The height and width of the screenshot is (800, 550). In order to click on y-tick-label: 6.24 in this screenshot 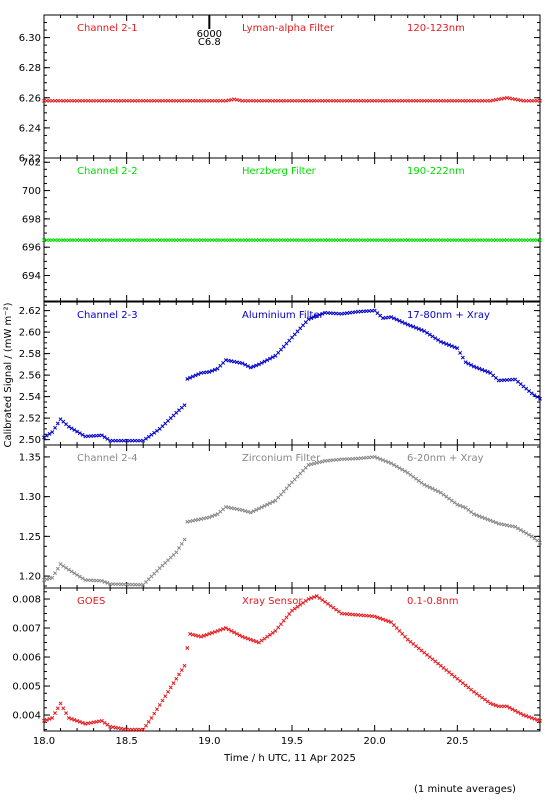, I will do `click(30, 128)`.